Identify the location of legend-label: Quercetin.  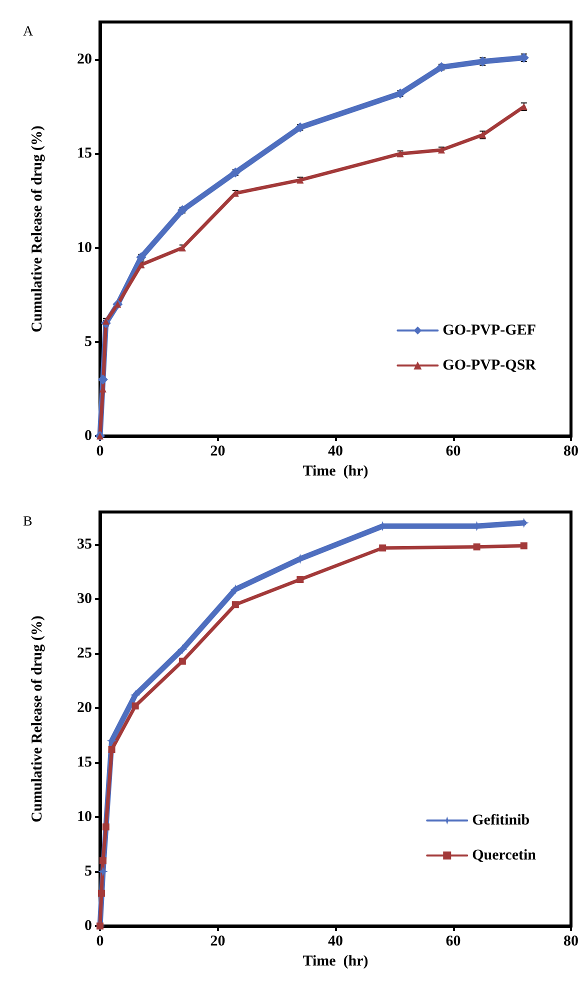
(504, 856).